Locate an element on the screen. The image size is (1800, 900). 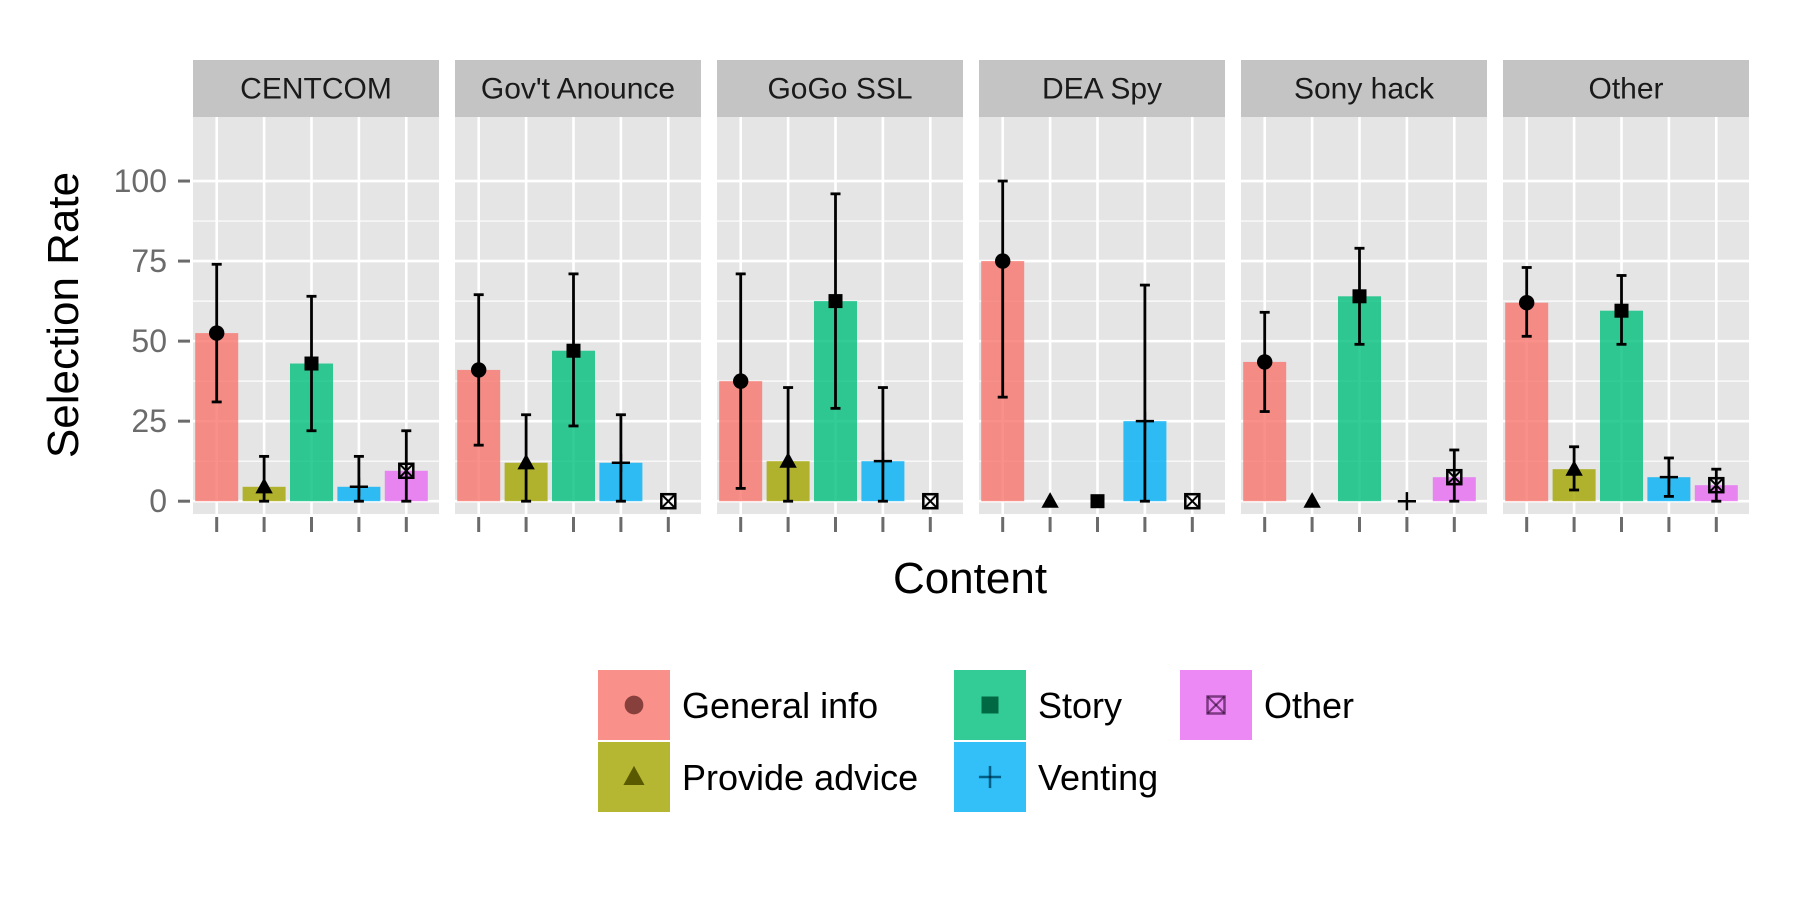
facet-title: CENTCOM is located at coordinates (316, 89).